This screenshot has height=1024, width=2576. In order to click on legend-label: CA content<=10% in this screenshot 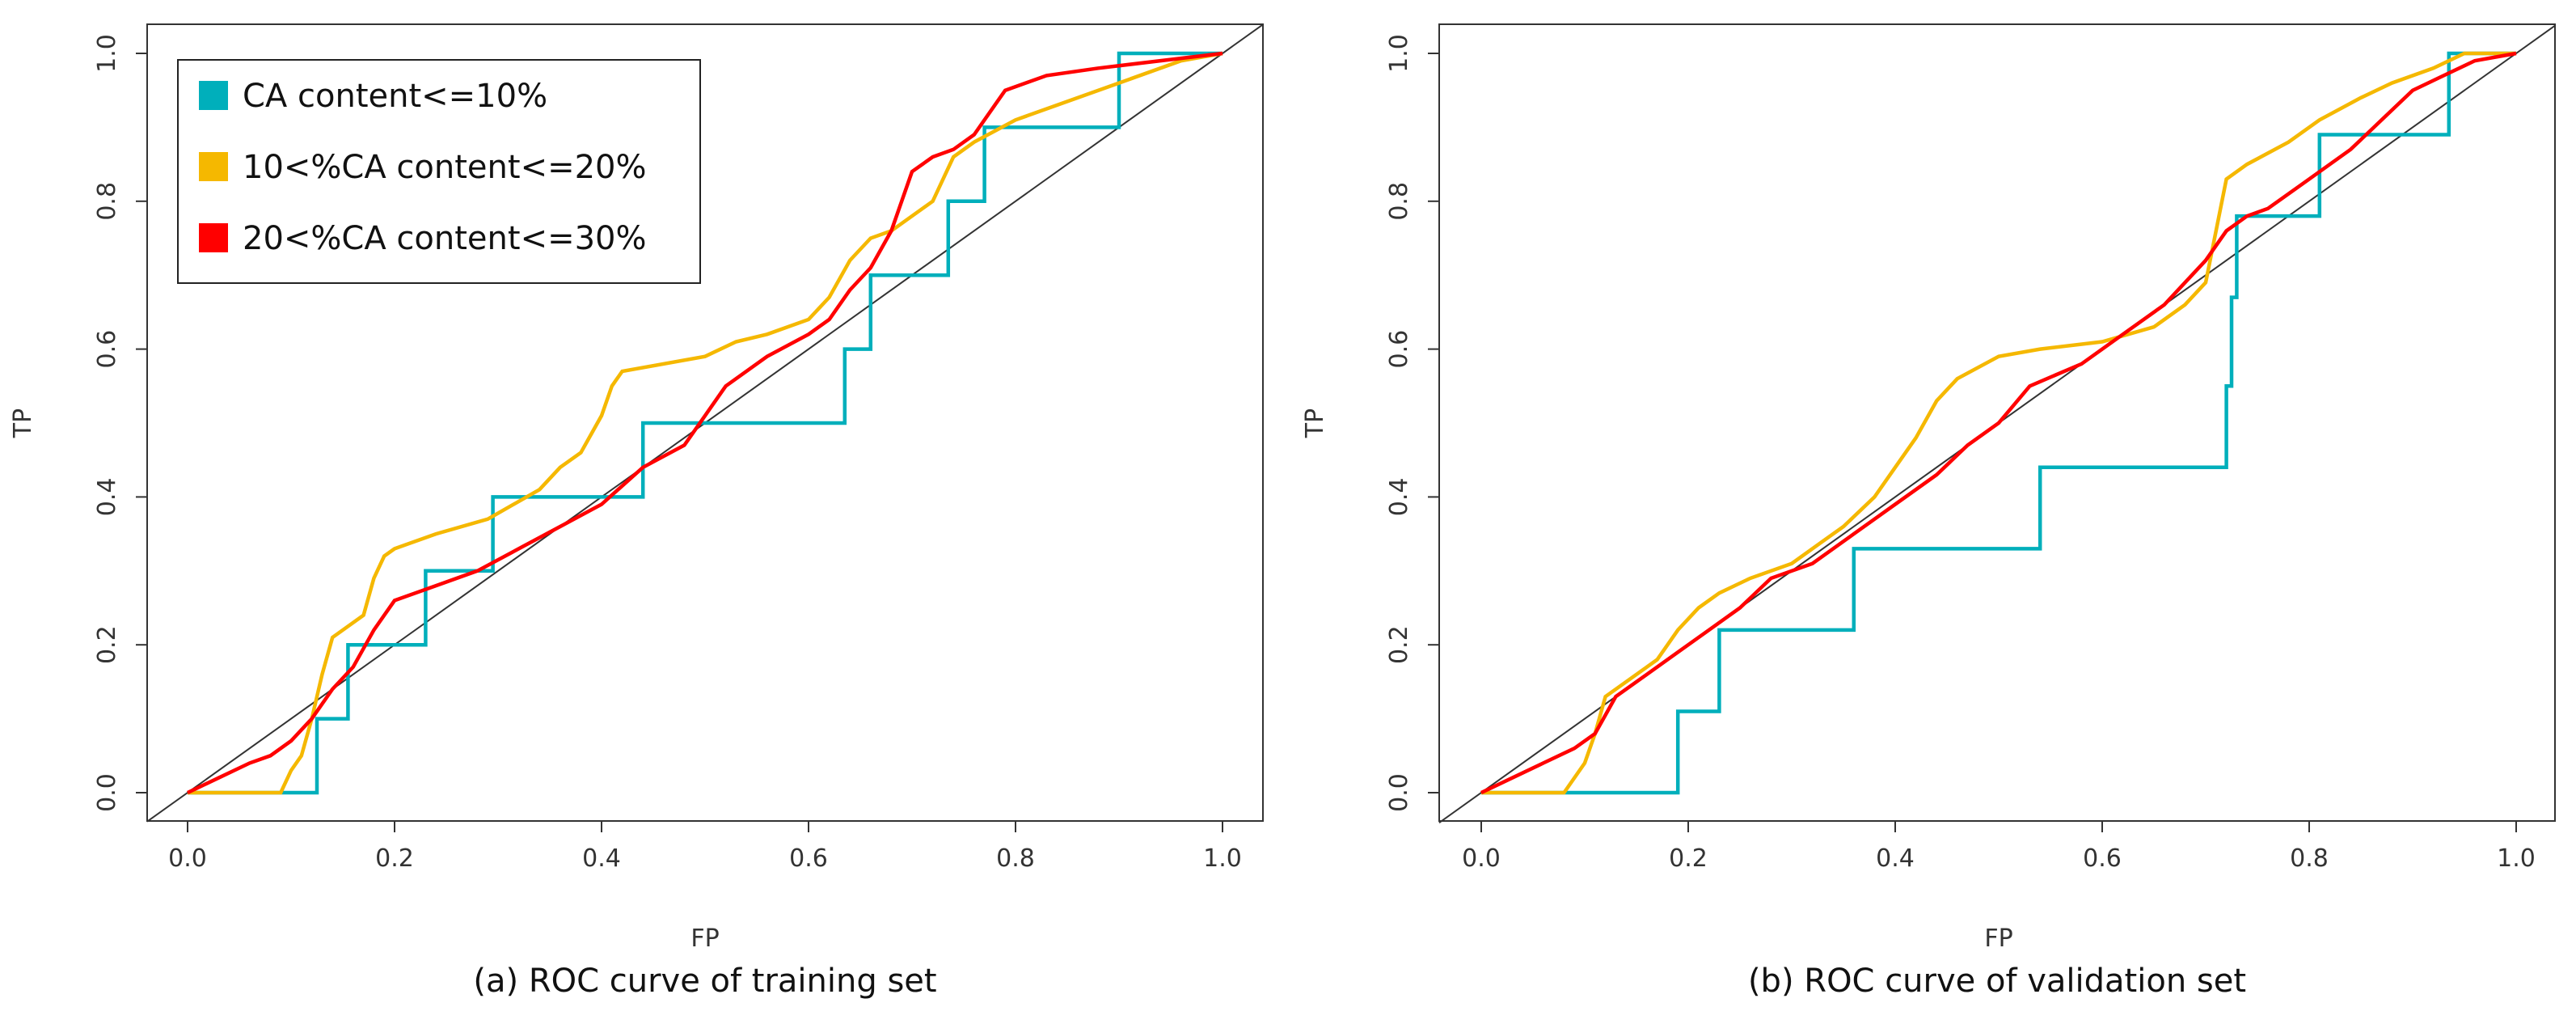, I will do `click(395, 96)`.